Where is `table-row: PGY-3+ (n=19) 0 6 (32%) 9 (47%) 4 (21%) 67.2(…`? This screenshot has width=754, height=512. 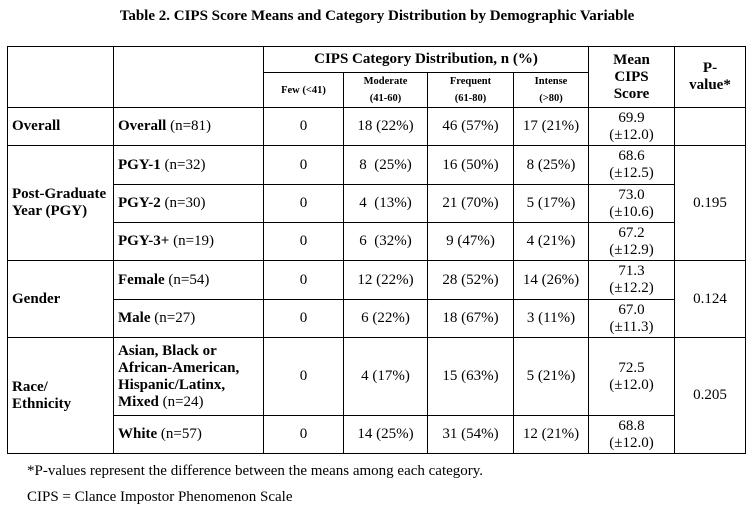
table-row: PGY-3+ (n=19) 0 6 (32%) 9 (47%) 4 (21%) 67.2(… is located at coordinates (377, 241).